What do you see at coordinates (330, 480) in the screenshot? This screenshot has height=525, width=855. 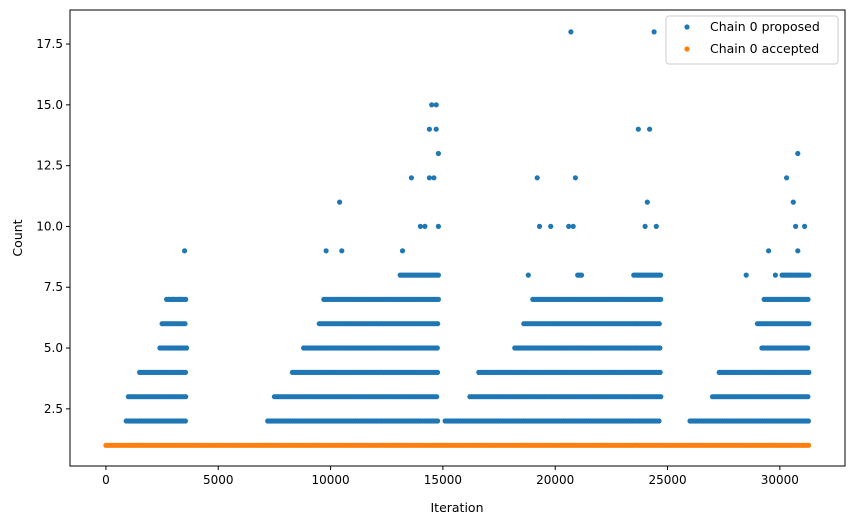 I see `x-tick-label: 10000` at bounding box center [330, 480].